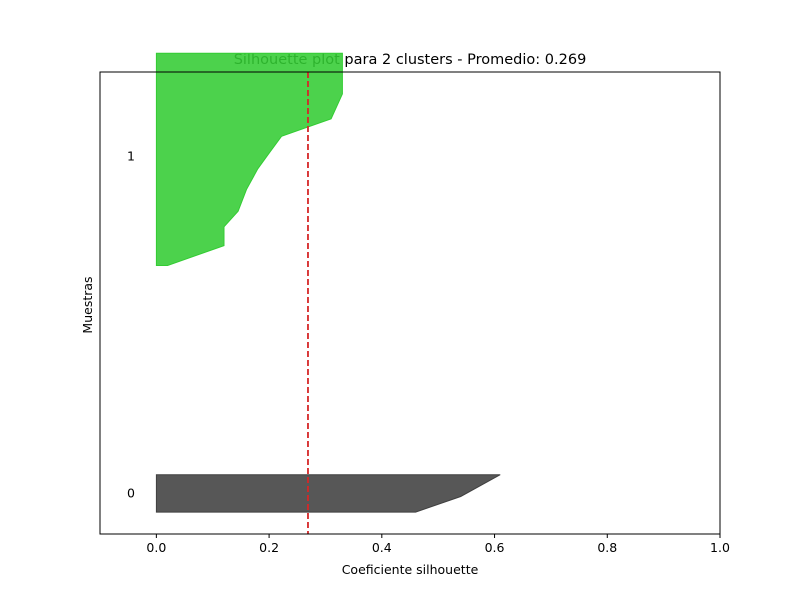  I want to click on y-axis-label: Muestras, so click(87, 304).